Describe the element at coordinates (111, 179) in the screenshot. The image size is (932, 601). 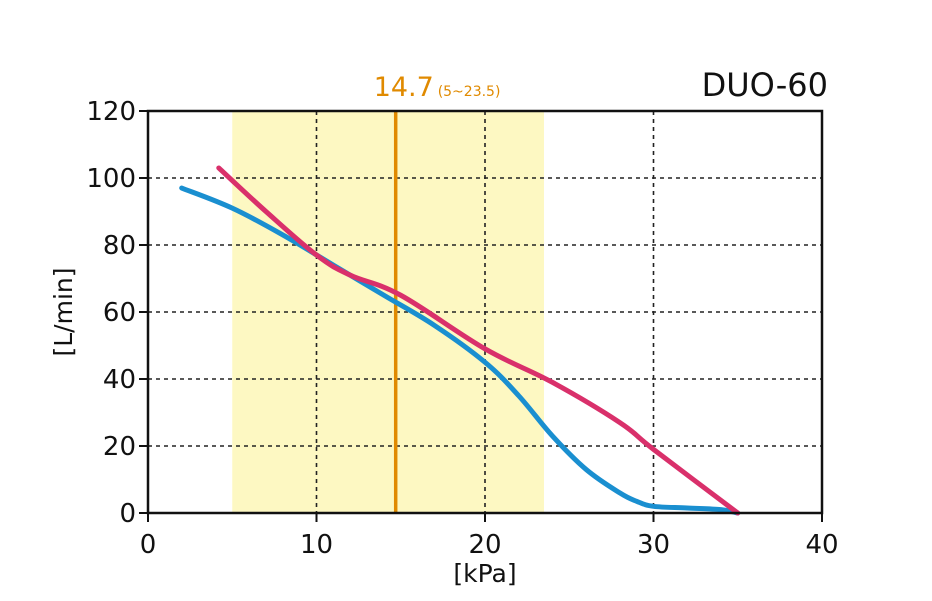
I see `y-tick-label: 100` at that location.